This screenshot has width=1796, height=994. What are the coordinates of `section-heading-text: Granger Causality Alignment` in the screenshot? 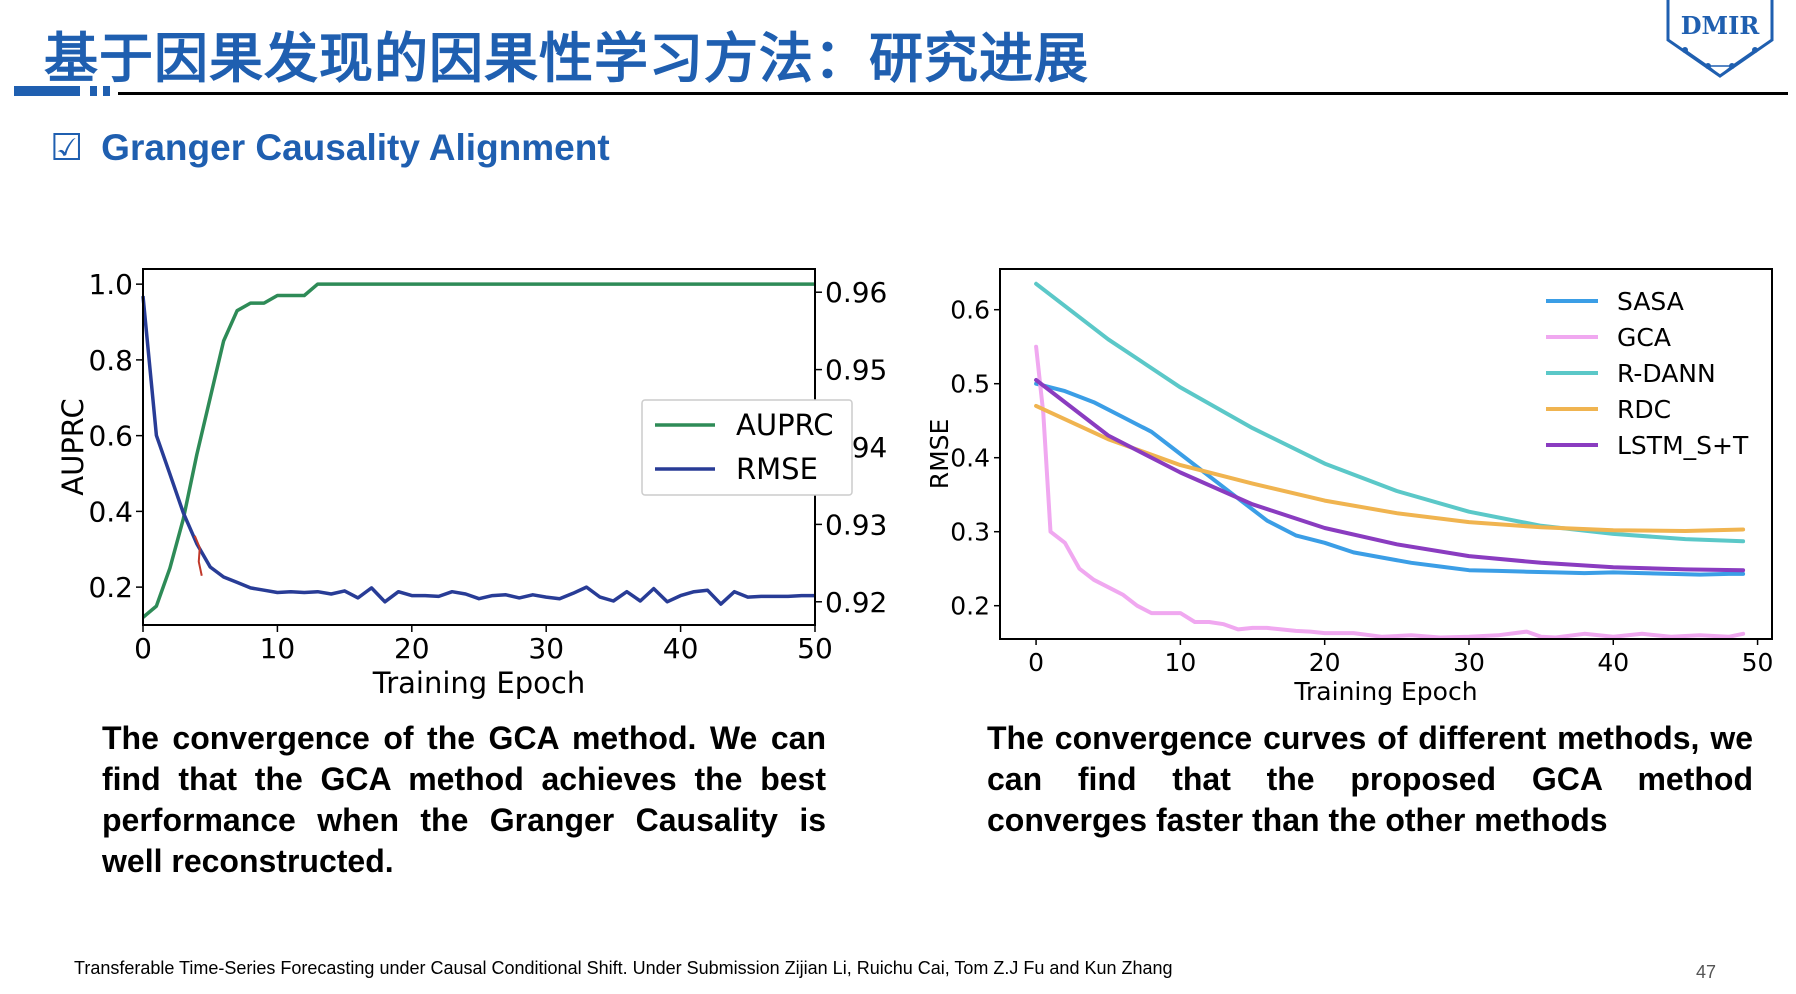 It's located at (355, 147).